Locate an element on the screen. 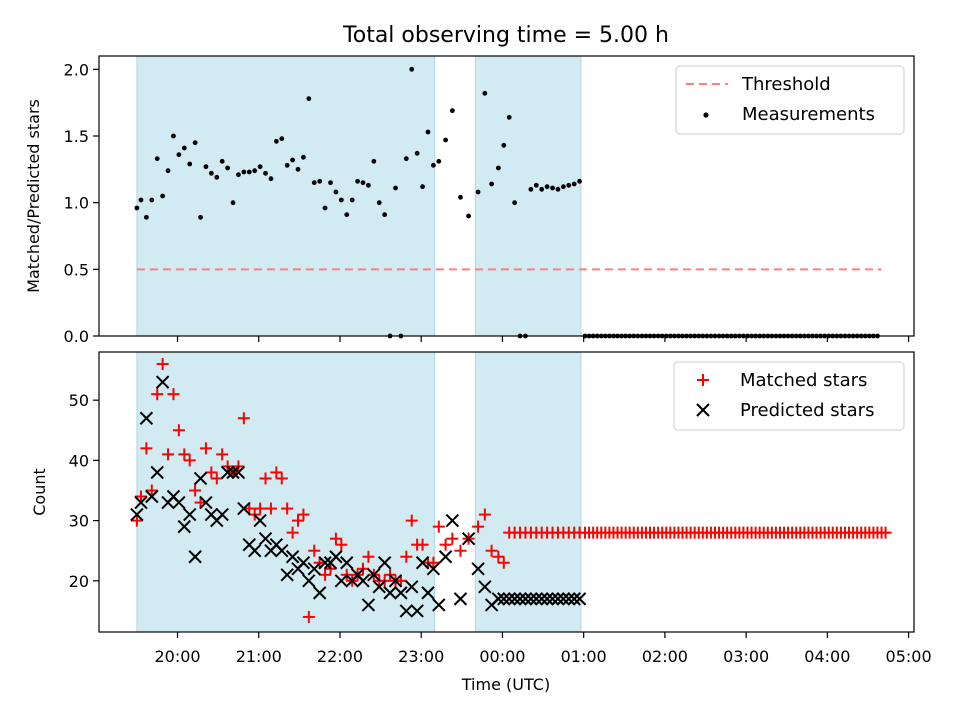  bottom-legend: Matched stars Predicted stars is located at coordinates (789, 396).